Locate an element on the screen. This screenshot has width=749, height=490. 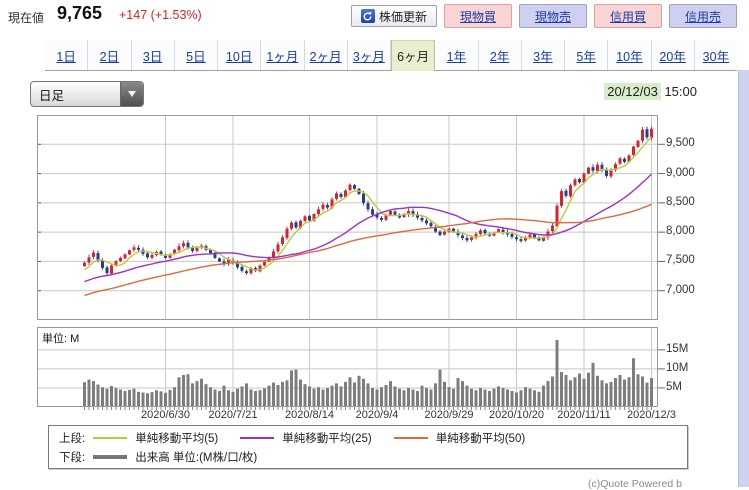
period-tabs: 1日 2日 3日 5日 10日 1ヶ月 2ヶ月 3ヶ月 6ヶ月 1年 2年 3年 5年 10年 20年 30年 is located at coordinates (391, 55).